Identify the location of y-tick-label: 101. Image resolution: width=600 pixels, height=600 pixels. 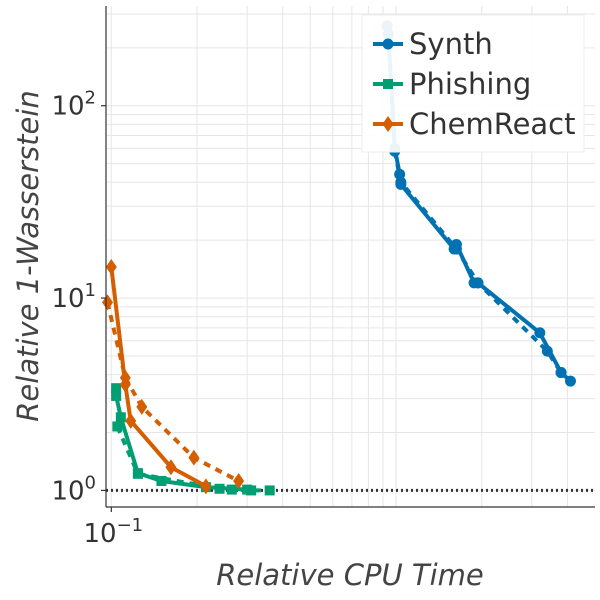
(73, 297).